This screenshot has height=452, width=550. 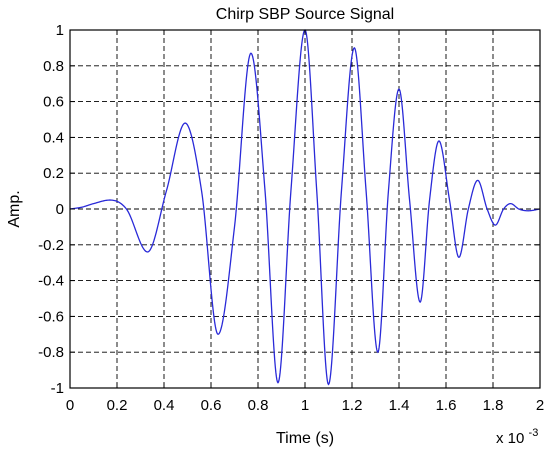 What do you see at coordinates (211, 405) in the screenshot?
I see `x-tick-label: 0.6` at bounding box center [211, 405].